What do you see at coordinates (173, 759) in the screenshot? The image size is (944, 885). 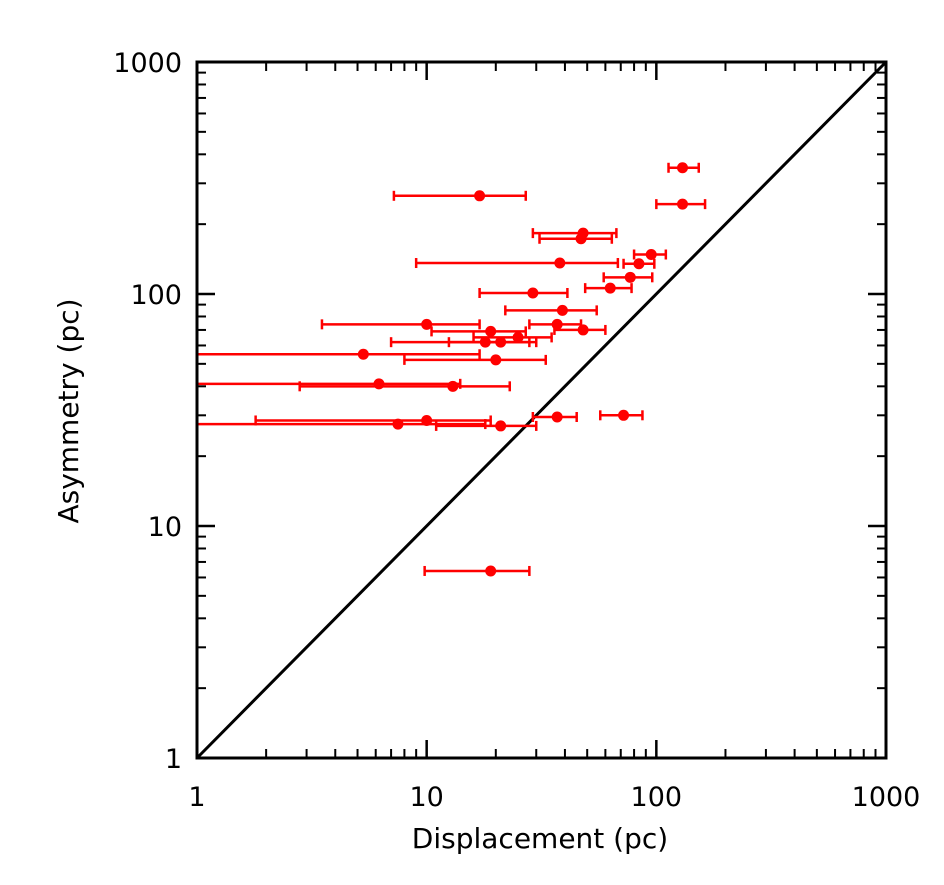 I see `y-tick-label: 1` at bounding box center [173, 759].